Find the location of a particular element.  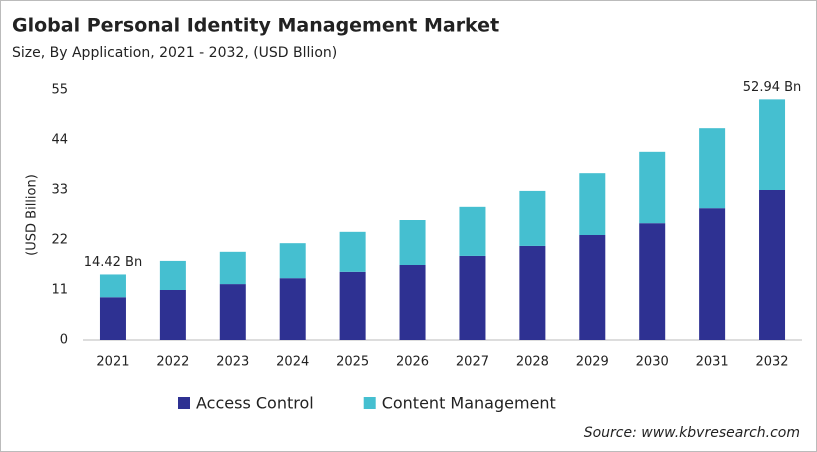

x-tick-label: 2024 is located at coordinates (292, 362).